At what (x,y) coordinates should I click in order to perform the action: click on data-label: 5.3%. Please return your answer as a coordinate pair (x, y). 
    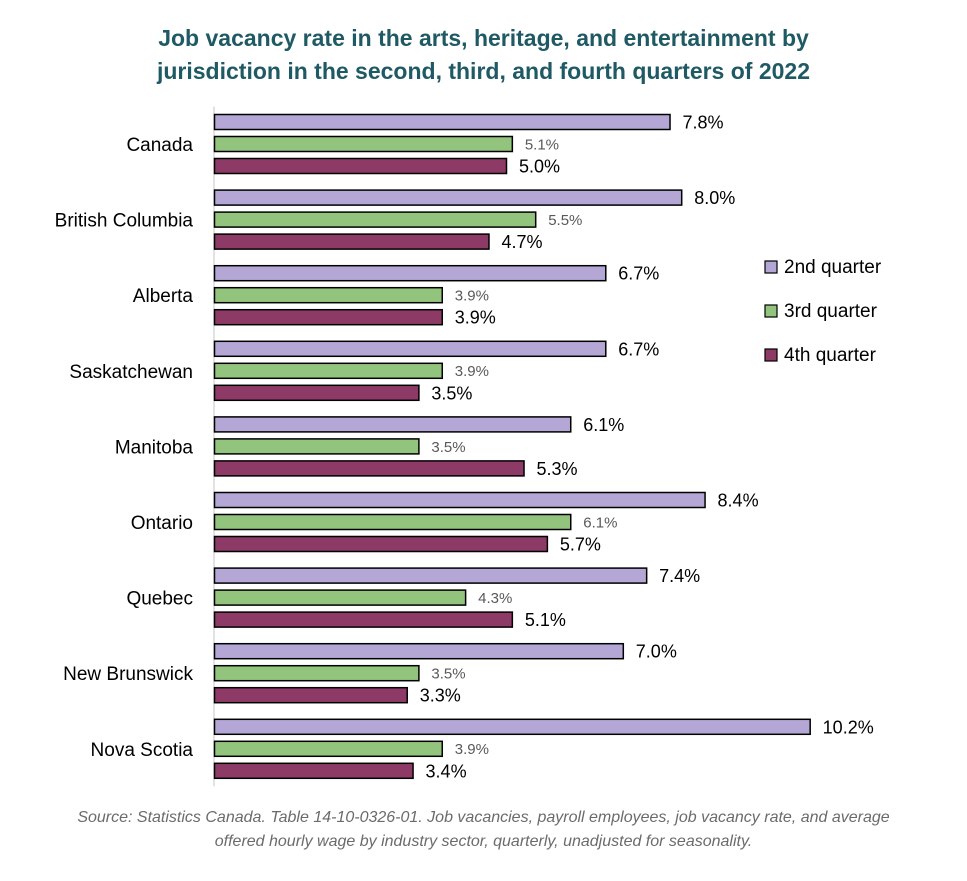
    Looking at the image, I should click on (557, 469).